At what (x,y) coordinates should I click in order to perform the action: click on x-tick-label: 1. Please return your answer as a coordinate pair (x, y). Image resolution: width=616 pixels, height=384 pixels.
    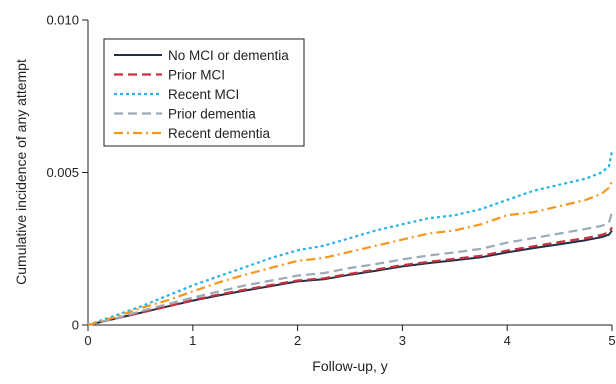
    Looking at the image, I should click on (192, 340).